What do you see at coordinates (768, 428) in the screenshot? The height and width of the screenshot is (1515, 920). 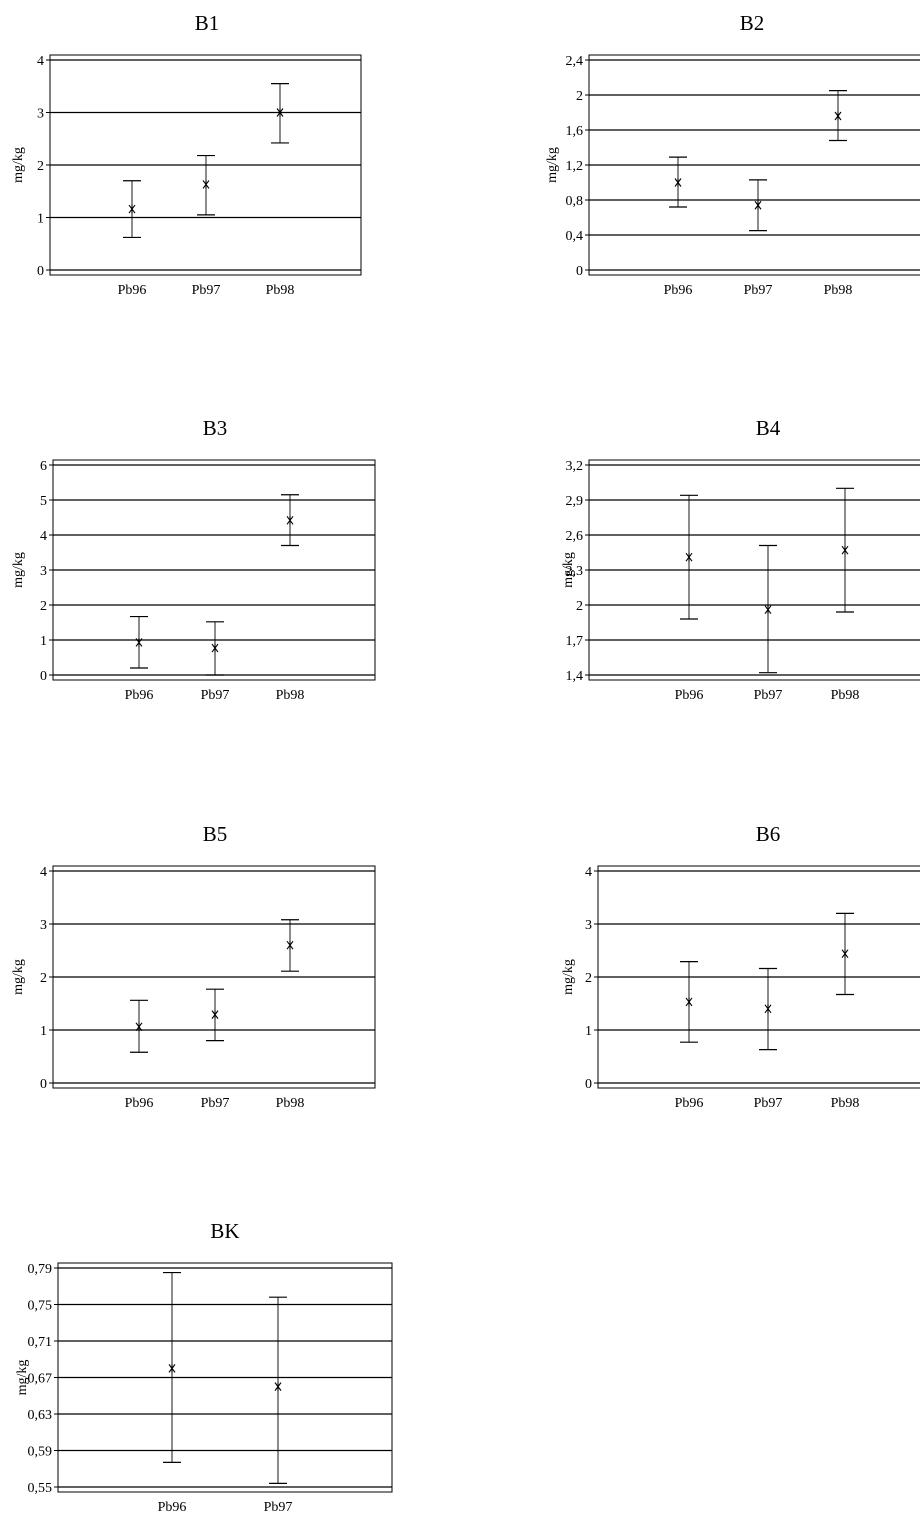 I see `chart-title: B4` at bounding box center [768, 428].